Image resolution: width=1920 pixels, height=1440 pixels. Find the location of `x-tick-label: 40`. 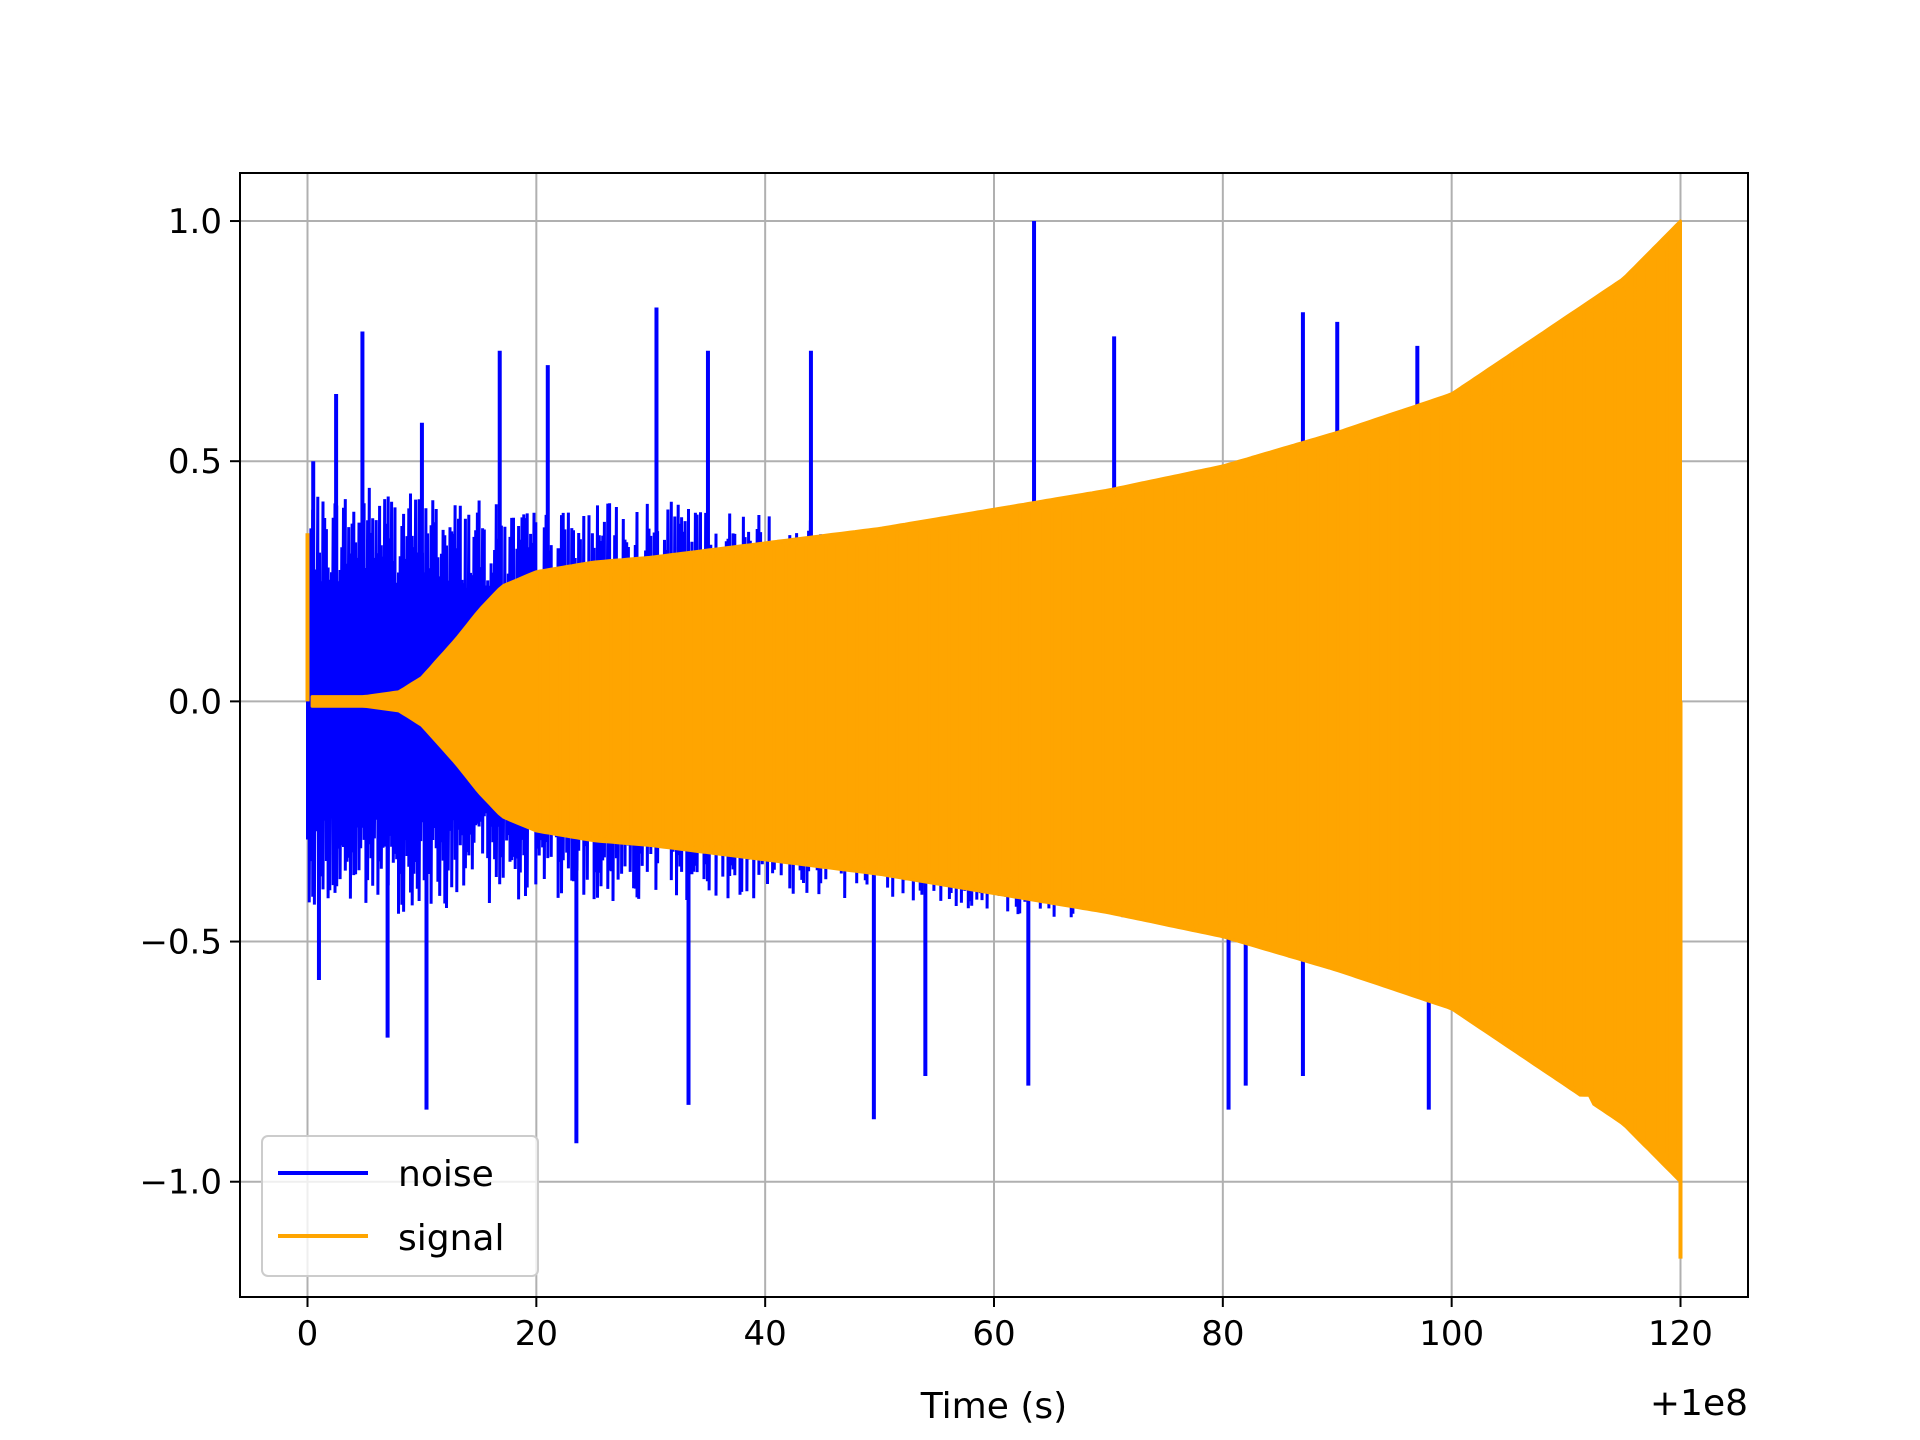

x-tick-label: 40 is located at coordinates (765, 1334).